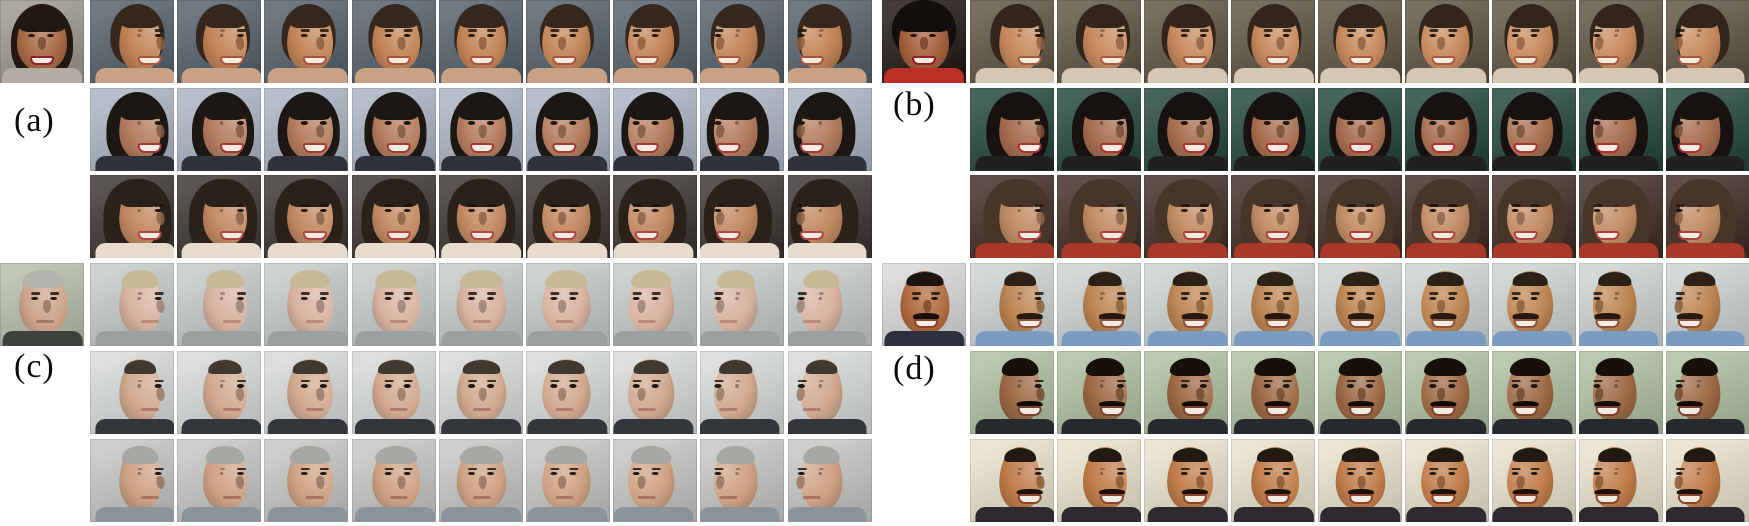 The width and height of the screenshot is (1749, 526). Describe the element at coordinates (914, 368) in the screenshot. I see `panel-label-d: (d)` at that location.